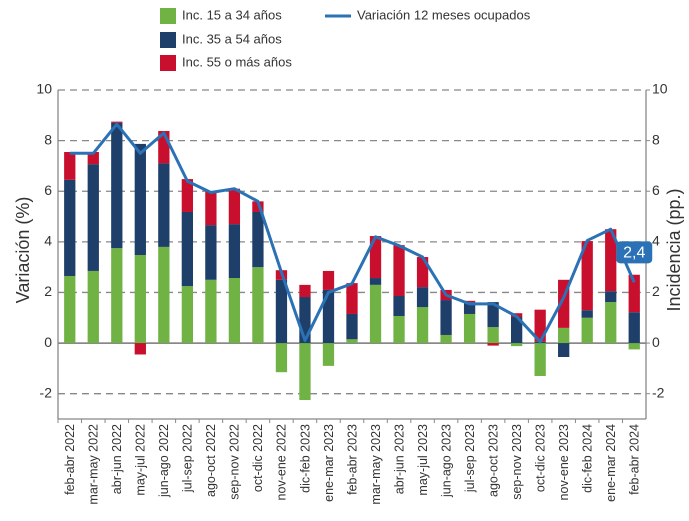  I want to click on y-tick-label: 6, so click(48, 190).